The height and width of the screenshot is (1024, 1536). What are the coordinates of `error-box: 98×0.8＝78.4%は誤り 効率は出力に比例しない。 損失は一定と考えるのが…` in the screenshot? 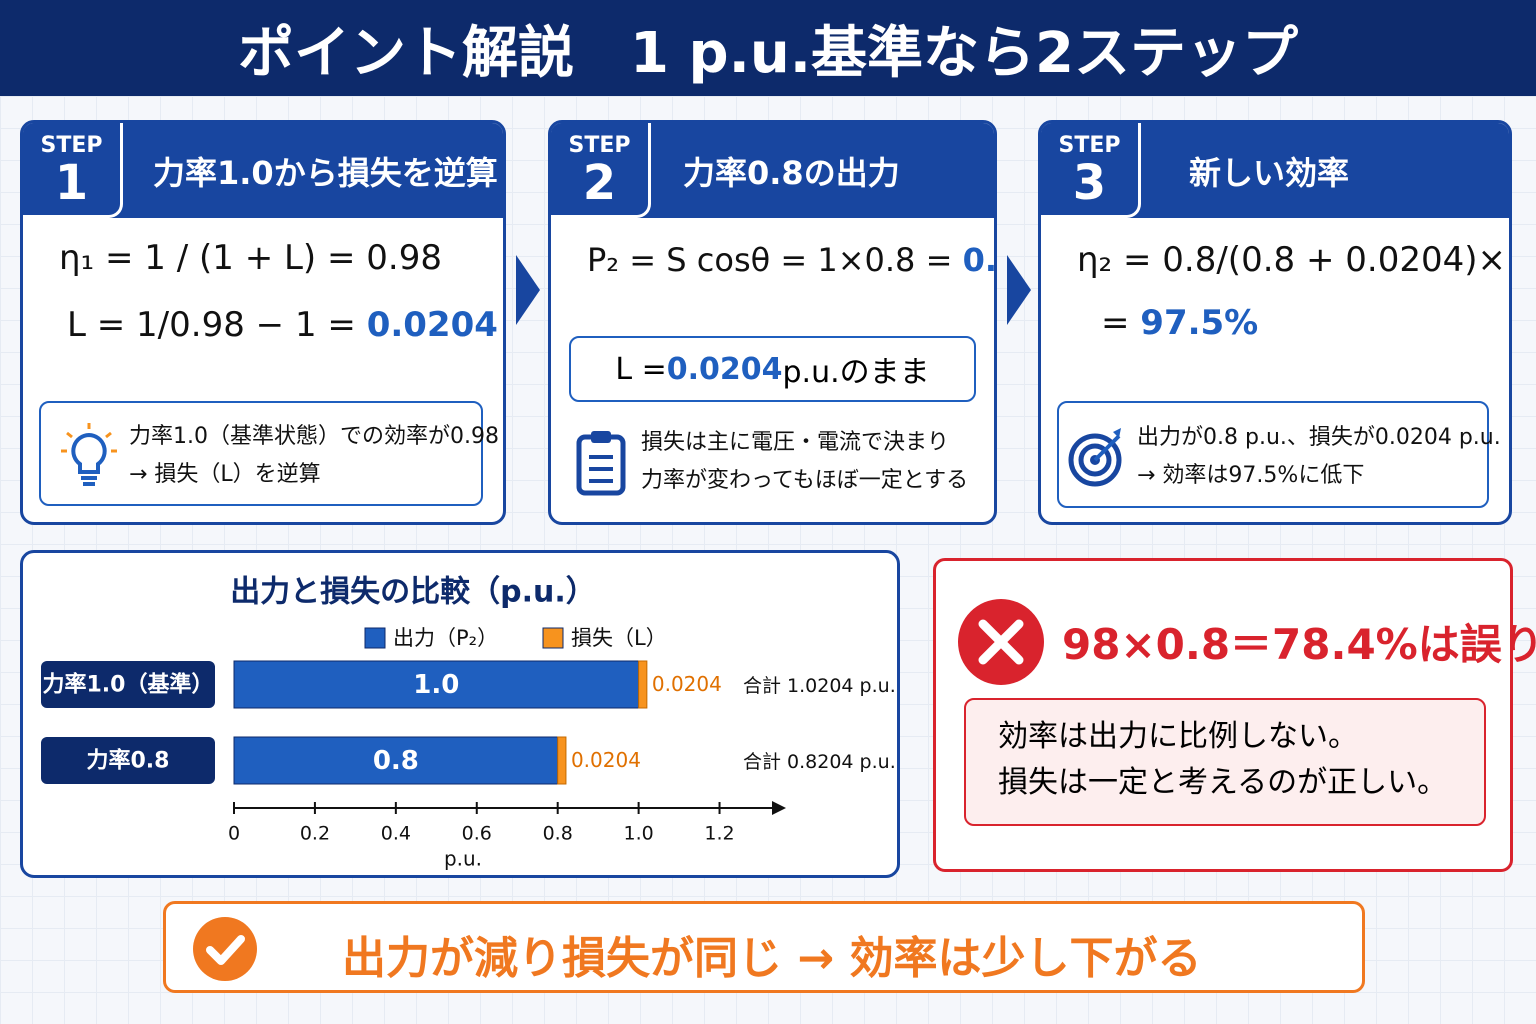 It's located at (1234, 715).